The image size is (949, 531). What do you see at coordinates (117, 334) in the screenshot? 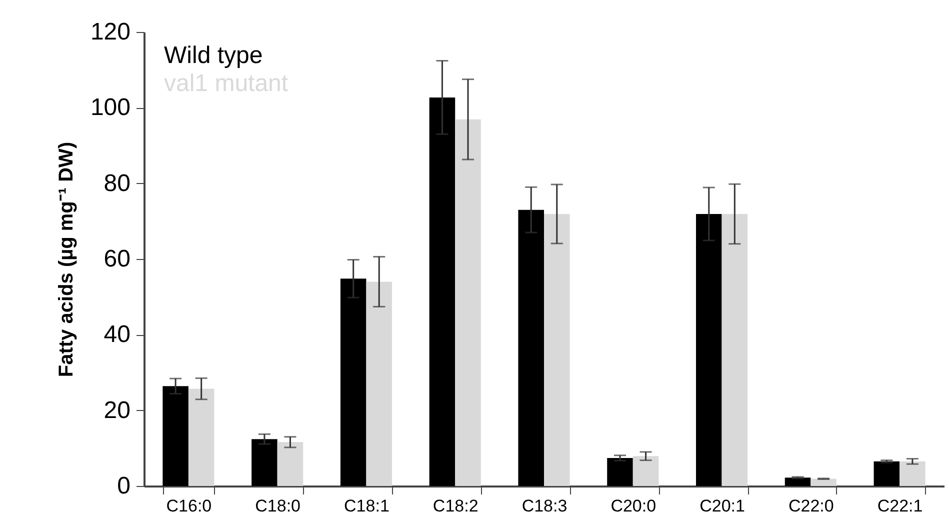
I see `y-tick-label: 40` at bounding box center [117, 334].